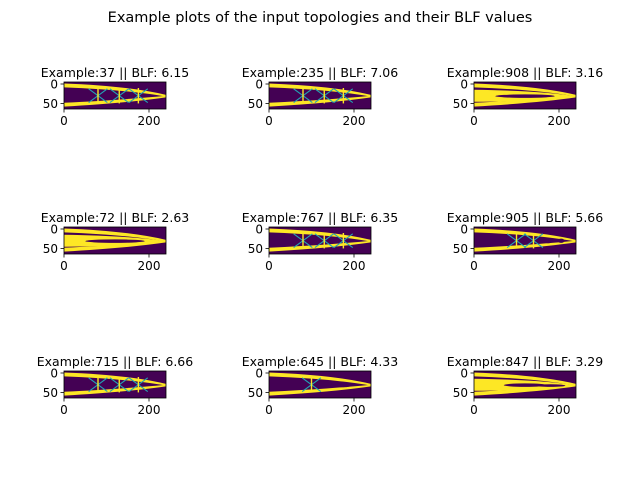  What do you see at coordinates (525, 361) in the screenshot?
I see `subplot-title: Example:847 || BLF: 3.29` at bounding box center [525, 361].